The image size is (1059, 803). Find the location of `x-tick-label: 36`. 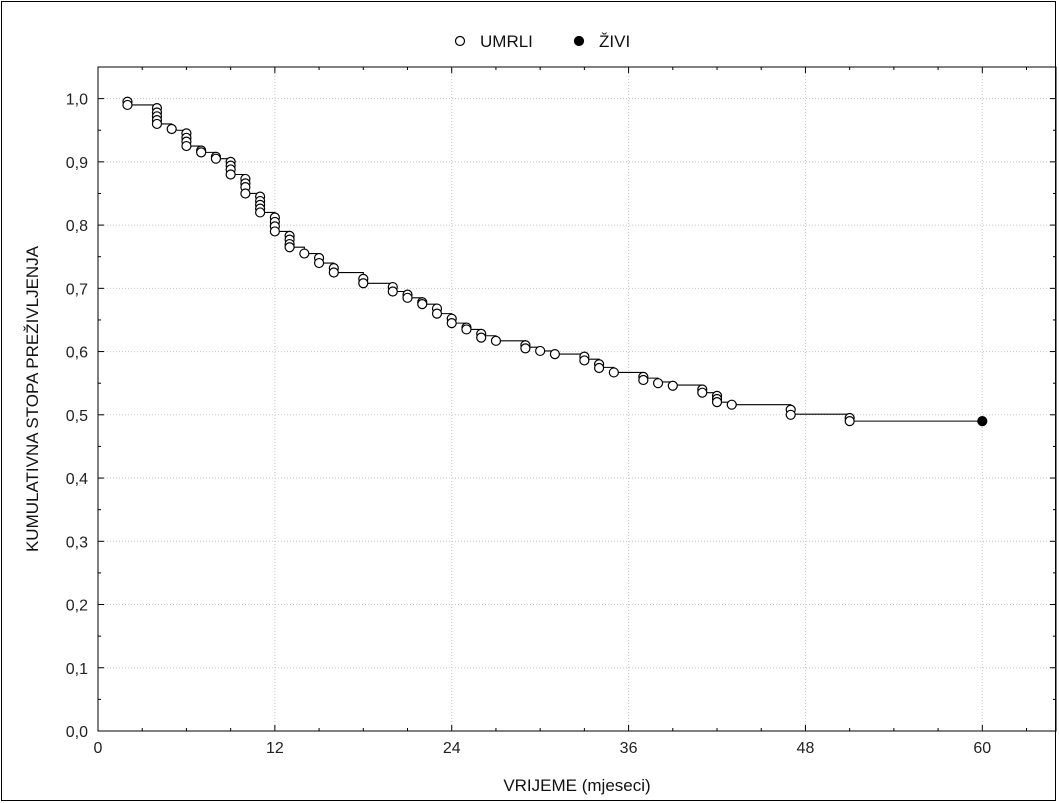

x-tick-label: 36 is located at coordinates (629, 748).